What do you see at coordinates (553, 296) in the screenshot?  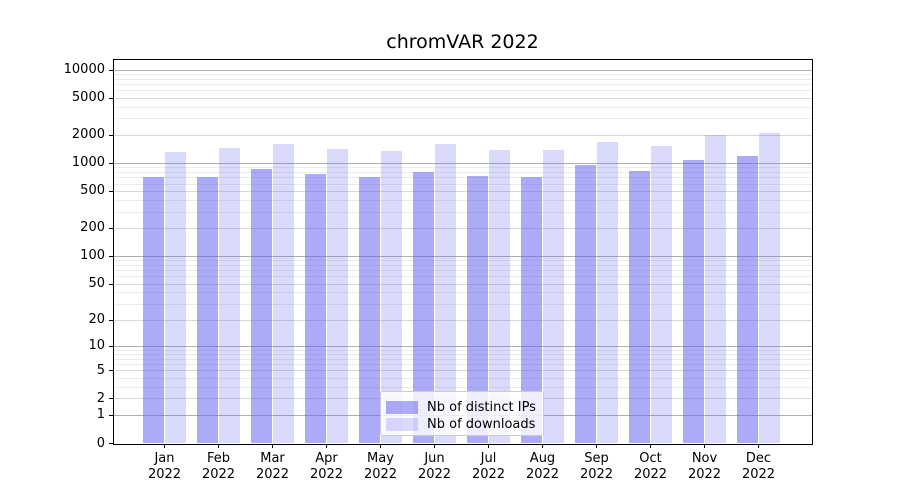 I see `bar-downloads-aug` at bounding box center [553, 296].